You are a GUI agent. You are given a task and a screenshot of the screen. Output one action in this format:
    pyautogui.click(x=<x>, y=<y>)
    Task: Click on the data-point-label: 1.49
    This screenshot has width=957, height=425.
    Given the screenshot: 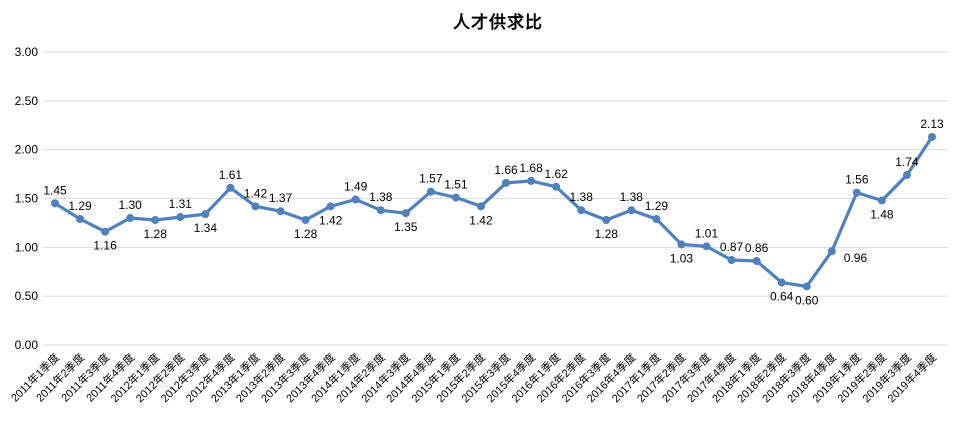 What is the action you would take?
    pyautogui.click(x=356, y=186)
    